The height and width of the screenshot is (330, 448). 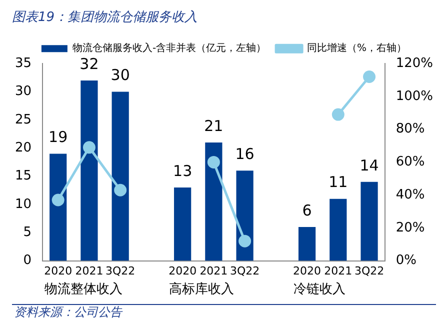 What do you see at coordinates (357, 48) in the screenshot?
I see `legend-label: 同比增速（%，右轴）` at bounding box center [357, 48].